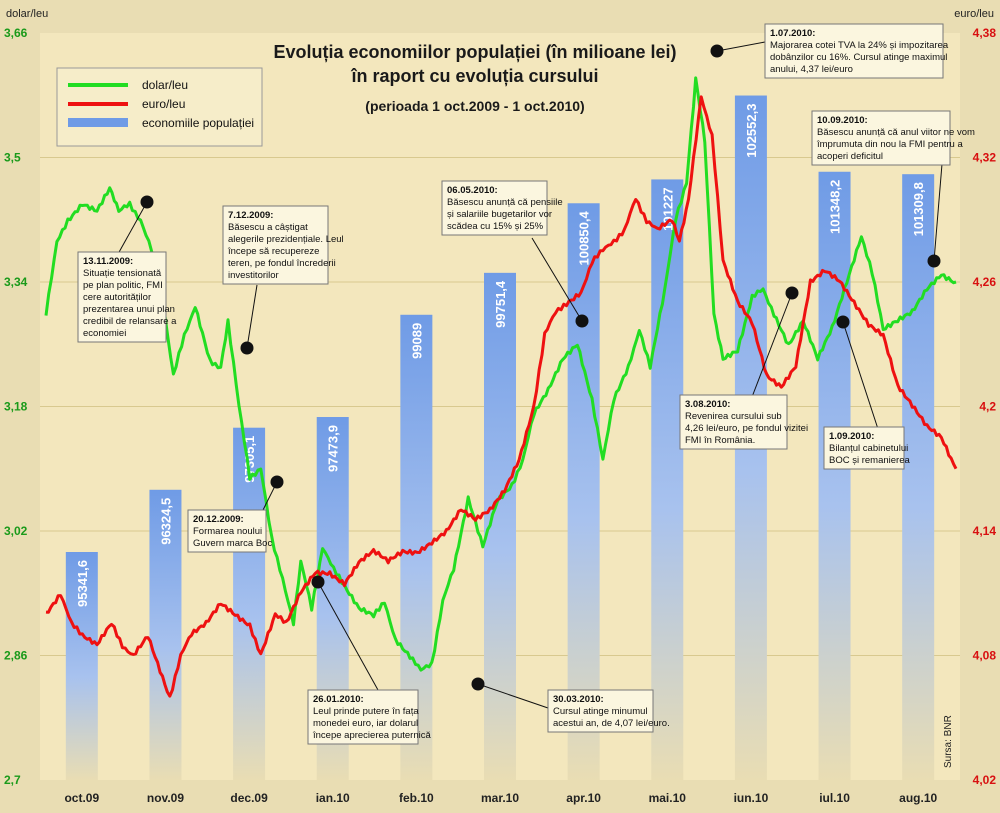  Describe the element at coordinates (500, 304) in the screenshot. I see `savings-bar-label: 99751,4` at that location.